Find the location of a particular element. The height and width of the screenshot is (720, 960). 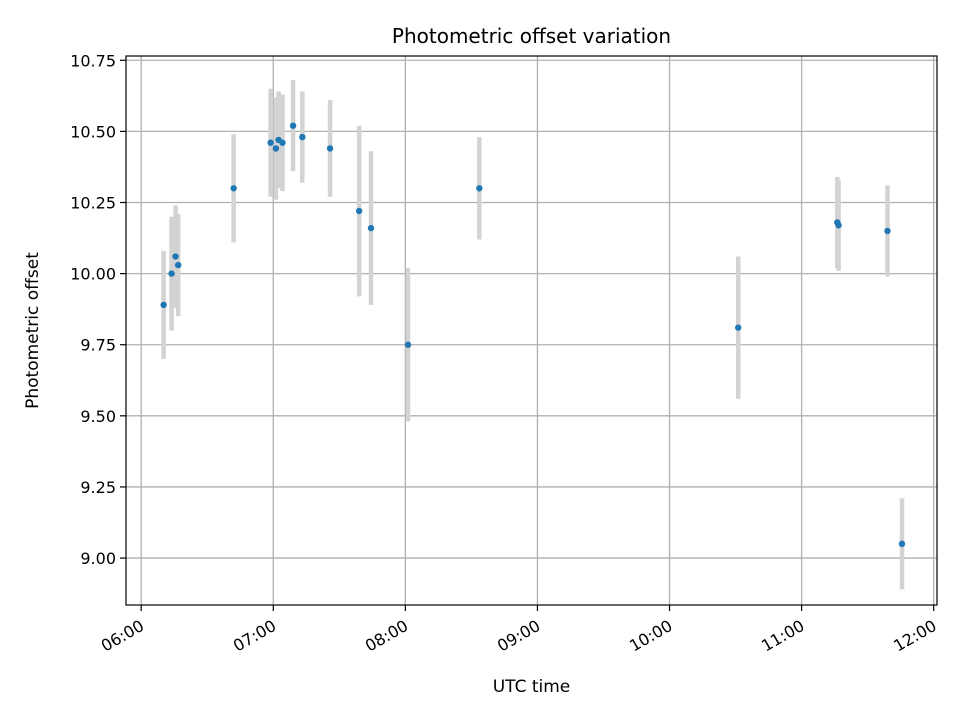

y-tick-label: 10.50 is located at coordinates (93, 131).